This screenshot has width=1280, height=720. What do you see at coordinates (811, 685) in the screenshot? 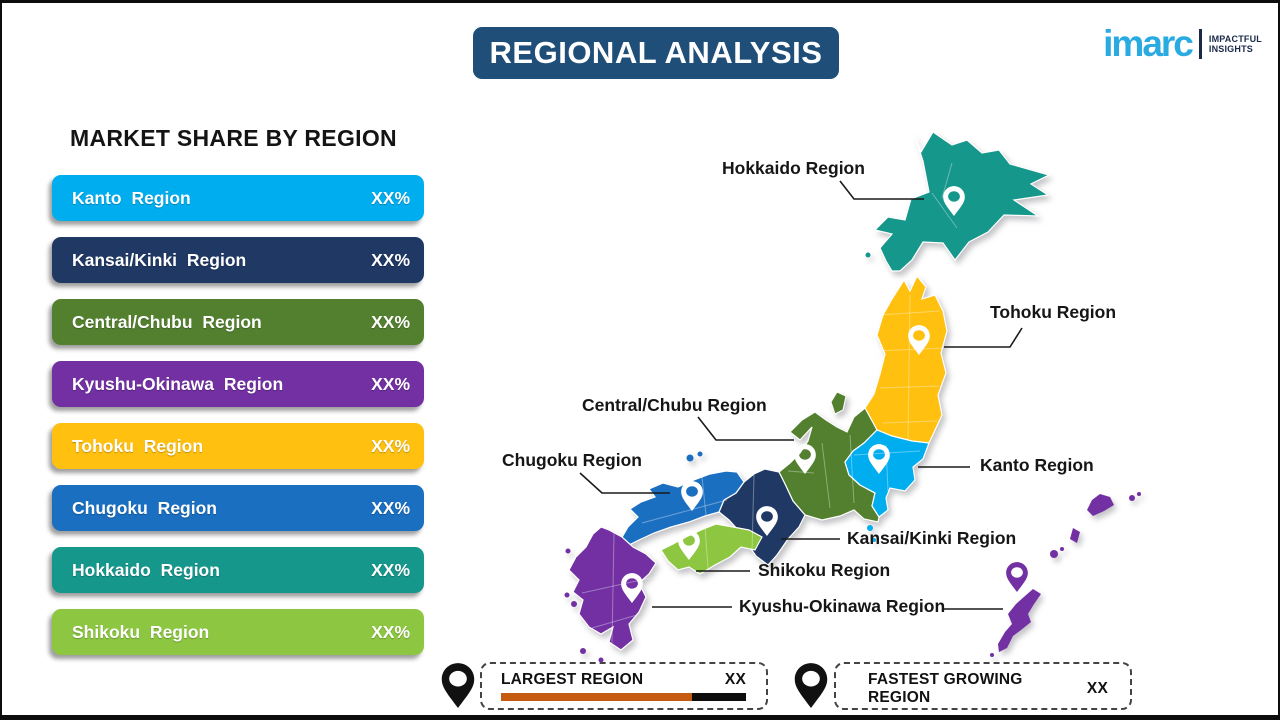
I see `fastest-region-pin-icon` at bounding box center [811, 685].